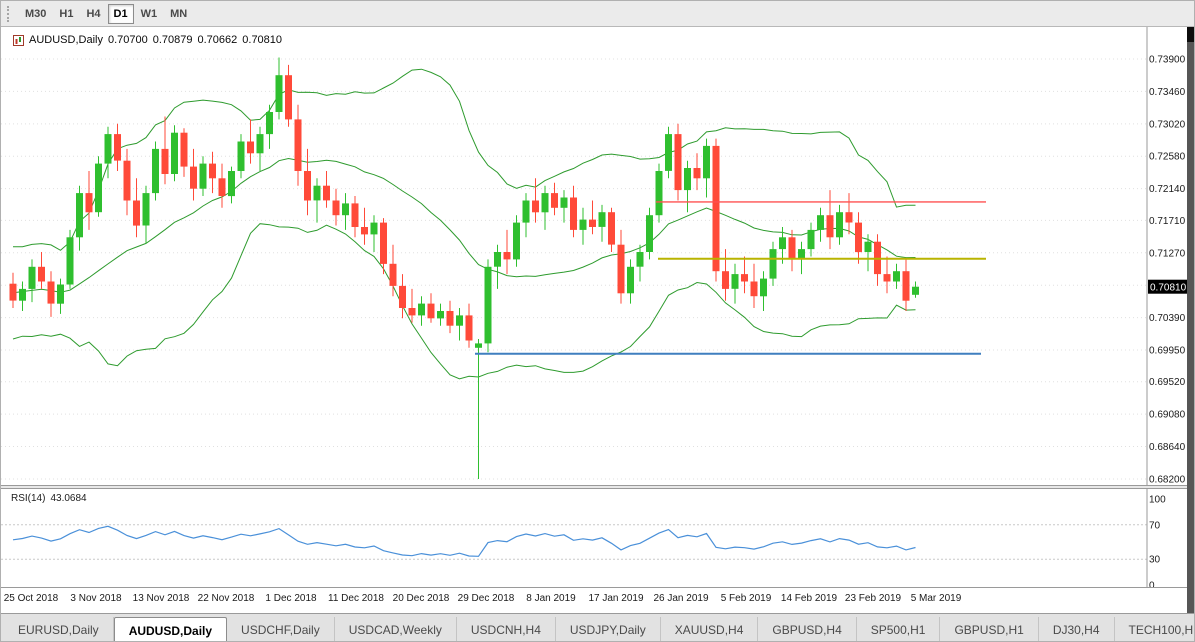 This screenshot has width=1195, height=642. What do you see at coordinates (486, 598) in the screenshot?
I see `date-axis-label: 29 Dec 2018` at bounding box center [486, 598].